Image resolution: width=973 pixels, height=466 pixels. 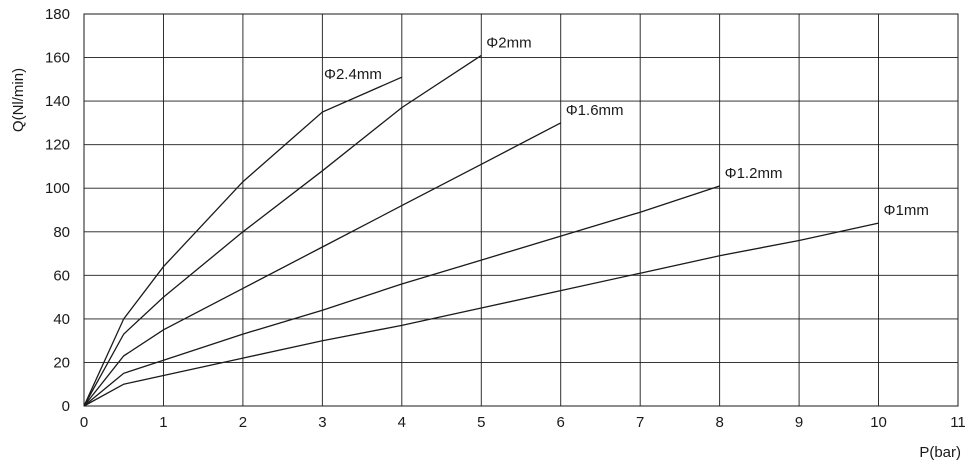 I want to click on x-tick-label-4: 4, so click(x=402, y=422).